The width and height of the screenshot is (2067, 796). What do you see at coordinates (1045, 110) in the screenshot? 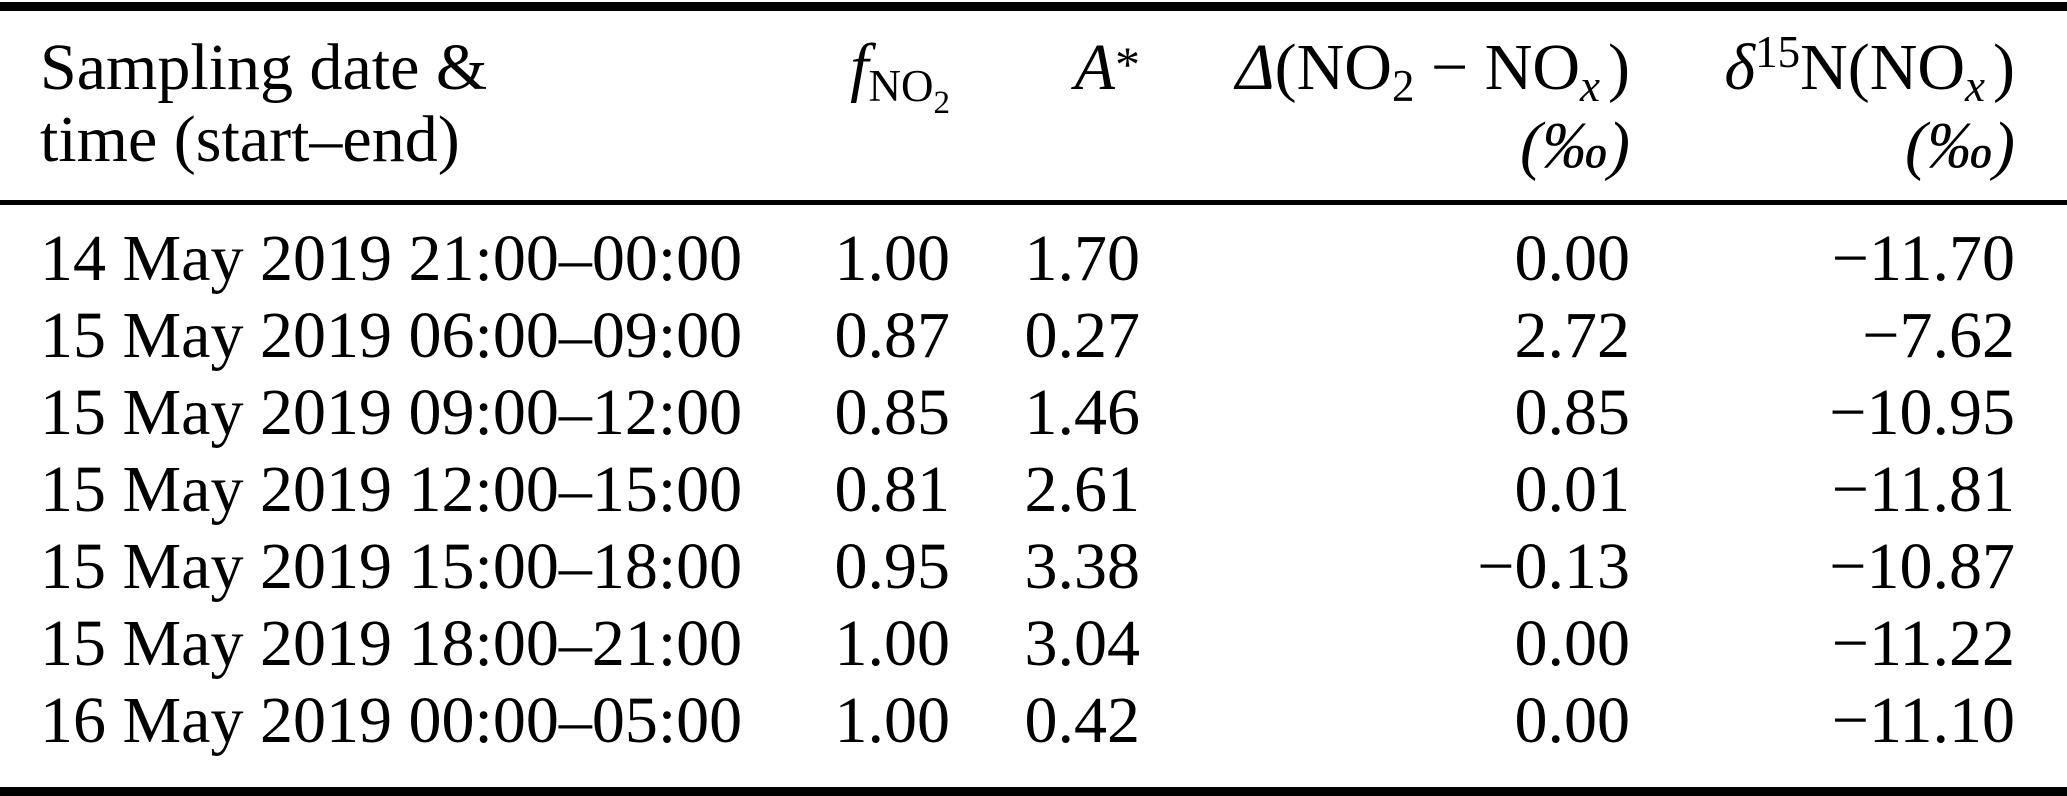
I see `col-header-astar: A*` at bounding box center [1045, 110].